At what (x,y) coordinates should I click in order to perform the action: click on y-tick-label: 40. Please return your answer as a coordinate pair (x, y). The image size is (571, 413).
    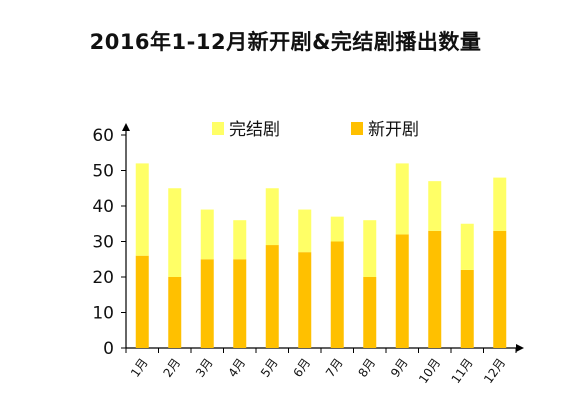
    Looking at the image, I should click on (103, 207).